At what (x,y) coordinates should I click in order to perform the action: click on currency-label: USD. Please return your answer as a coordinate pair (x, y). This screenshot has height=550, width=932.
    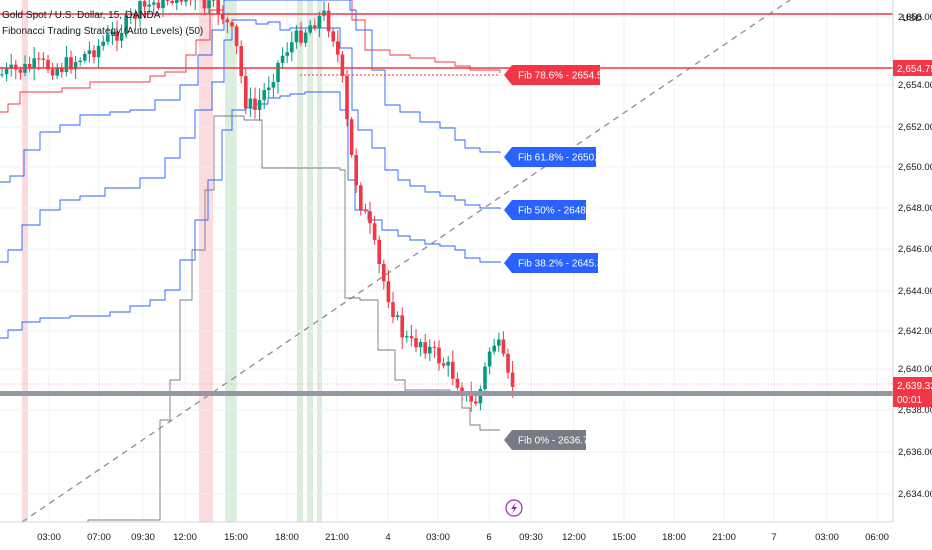
    Looking at the image, I should click on (912, 18).